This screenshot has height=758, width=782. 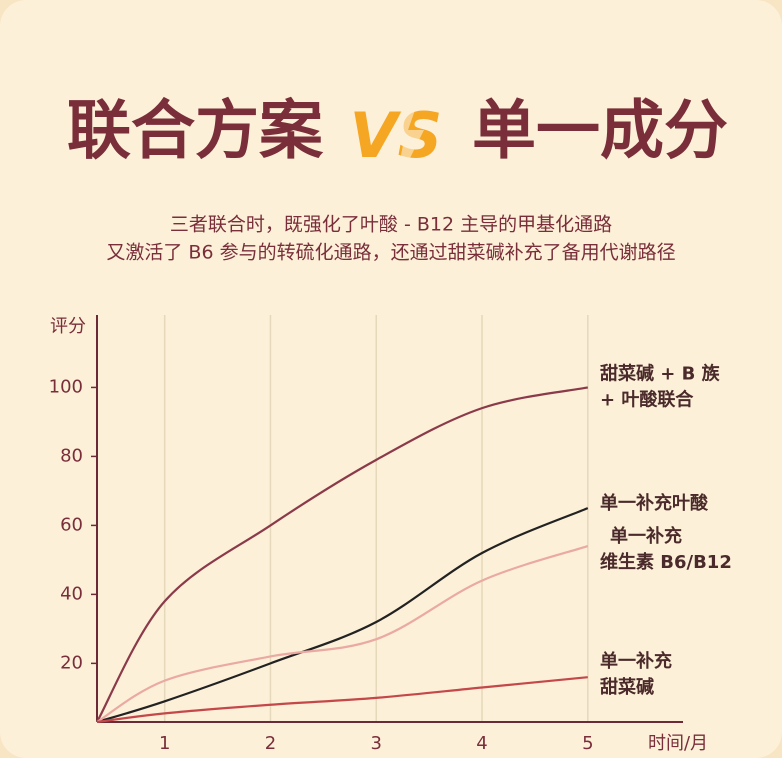 What do you see at coordinates (376, 743) in the screenshot?
I see `x-tick-label: 3` at bounding box center [376, 743].